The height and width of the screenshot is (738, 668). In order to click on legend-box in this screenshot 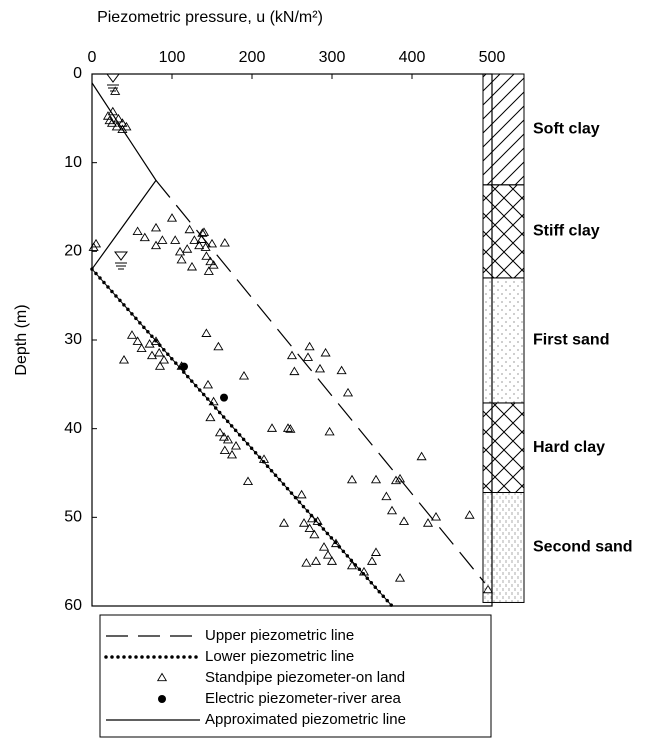, I will do `click(295, 676)`.